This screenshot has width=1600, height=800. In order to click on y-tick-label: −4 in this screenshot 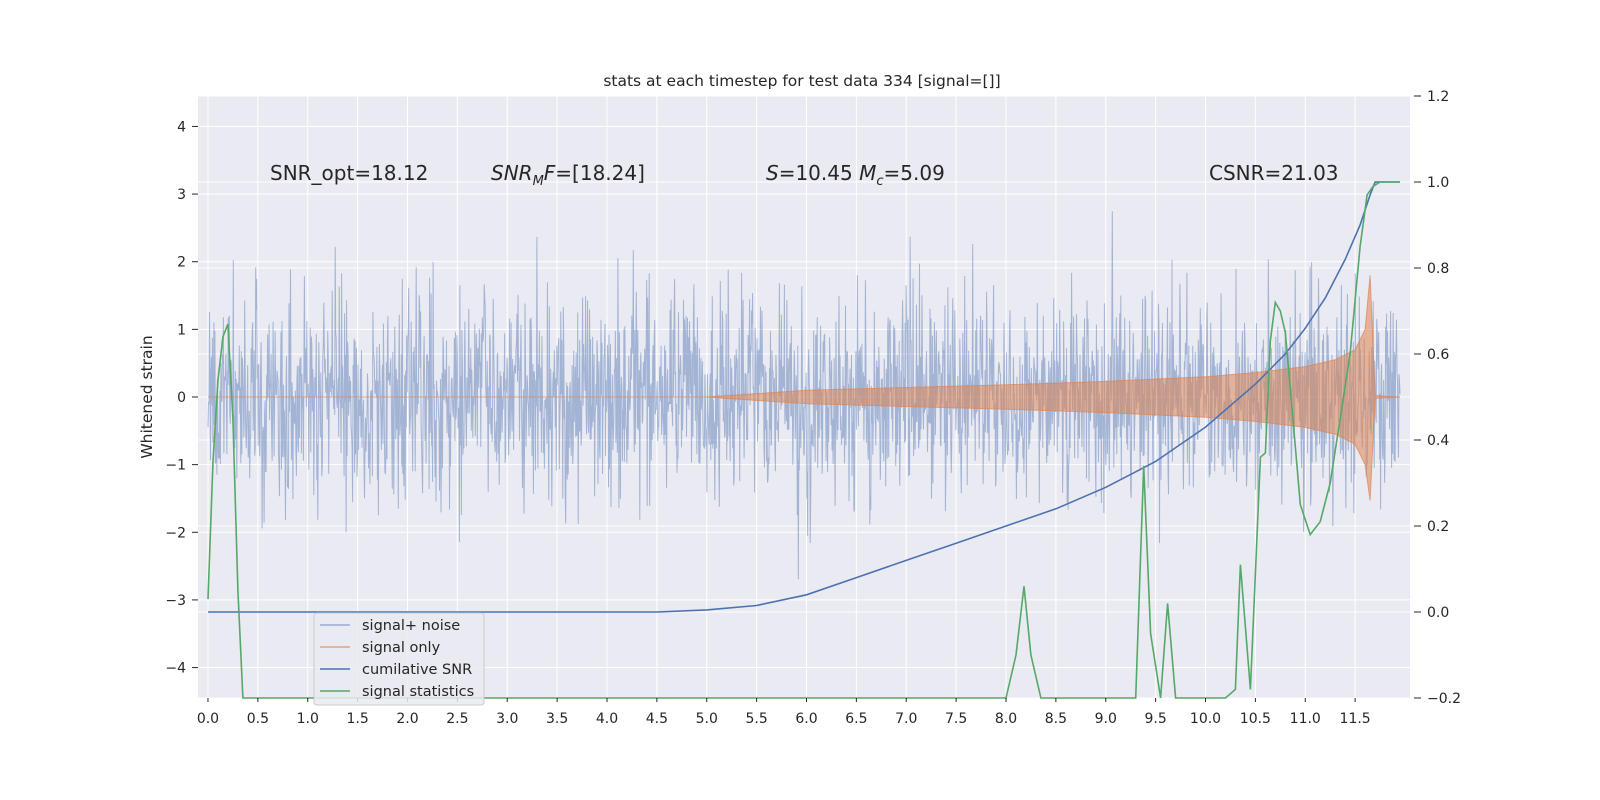, I will do `click(175, 669)`.